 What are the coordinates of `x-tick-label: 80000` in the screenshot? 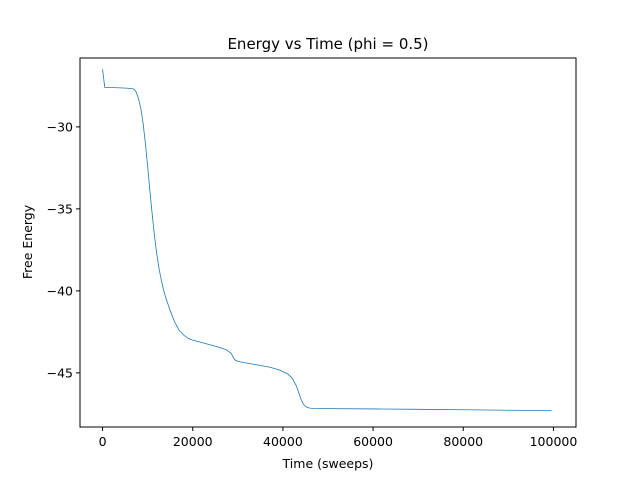 It's located at (463, 441).